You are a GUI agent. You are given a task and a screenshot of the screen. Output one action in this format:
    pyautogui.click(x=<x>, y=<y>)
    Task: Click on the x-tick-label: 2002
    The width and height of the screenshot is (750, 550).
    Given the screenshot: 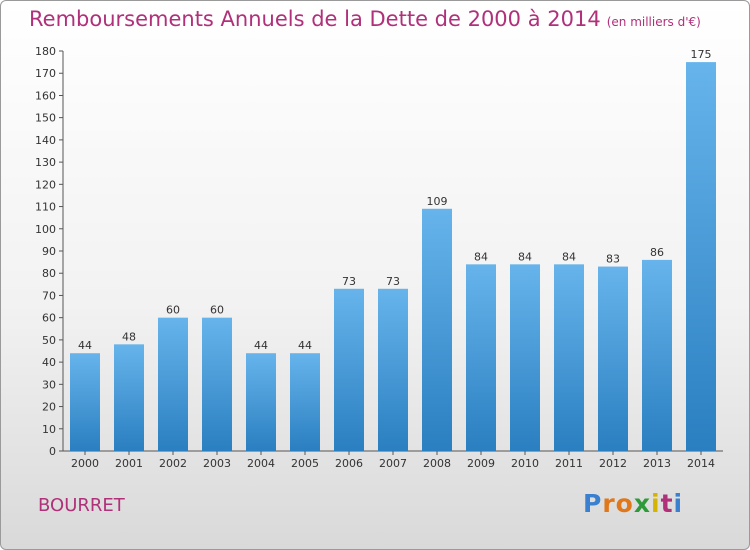 What is the action you would take?
    pyautogui.click(x=173, y=463)
    